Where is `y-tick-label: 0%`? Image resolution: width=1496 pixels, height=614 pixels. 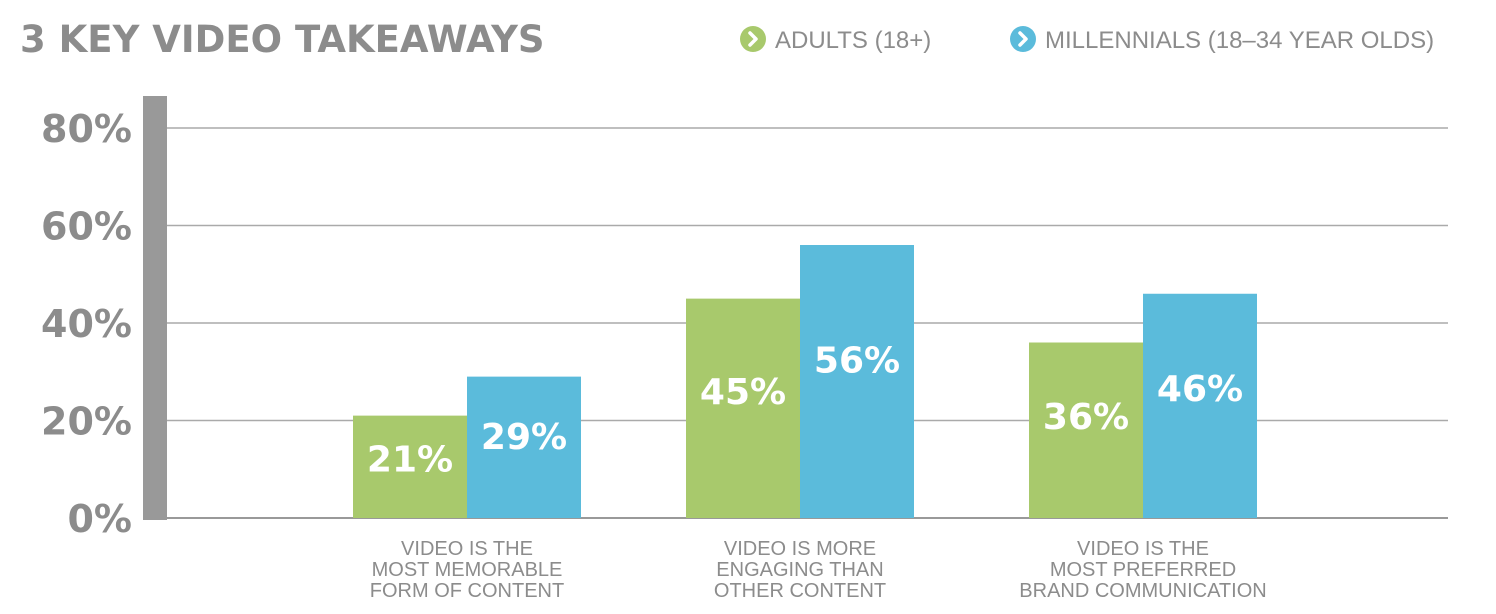 y-tick-label: 0% is located at coordinates (99, 519).